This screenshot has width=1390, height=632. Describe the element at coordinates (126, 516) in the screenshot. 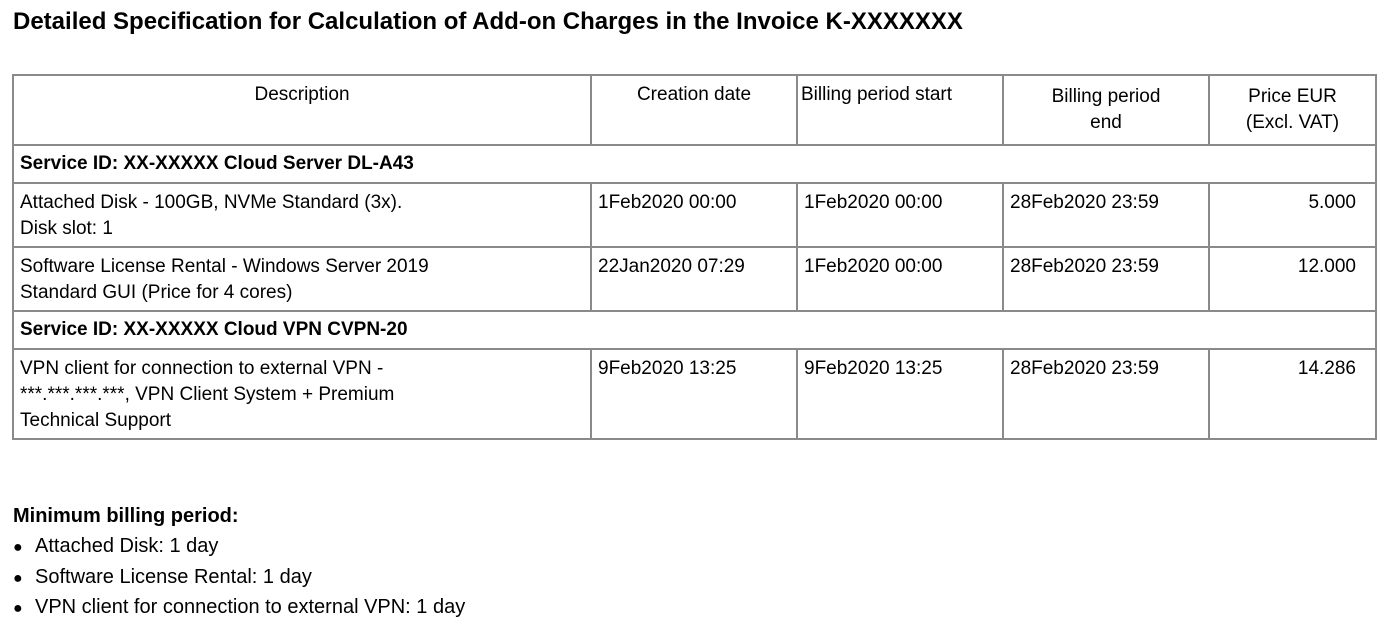

I see `minimum-billing-heading: Minimum billing period:` at that location.